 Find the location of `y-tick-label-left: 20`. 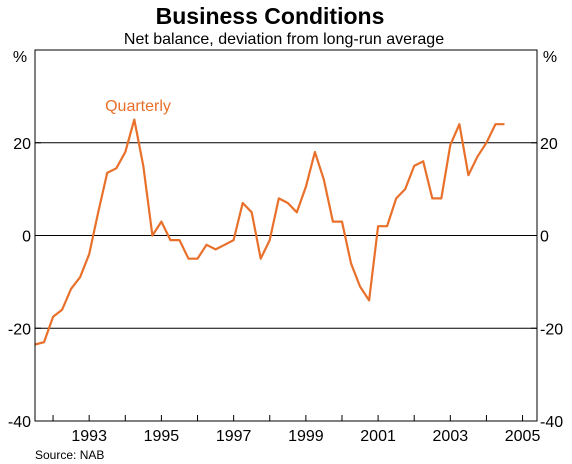

y-tick-label-left: 20 is located at coordinates (22, 144).